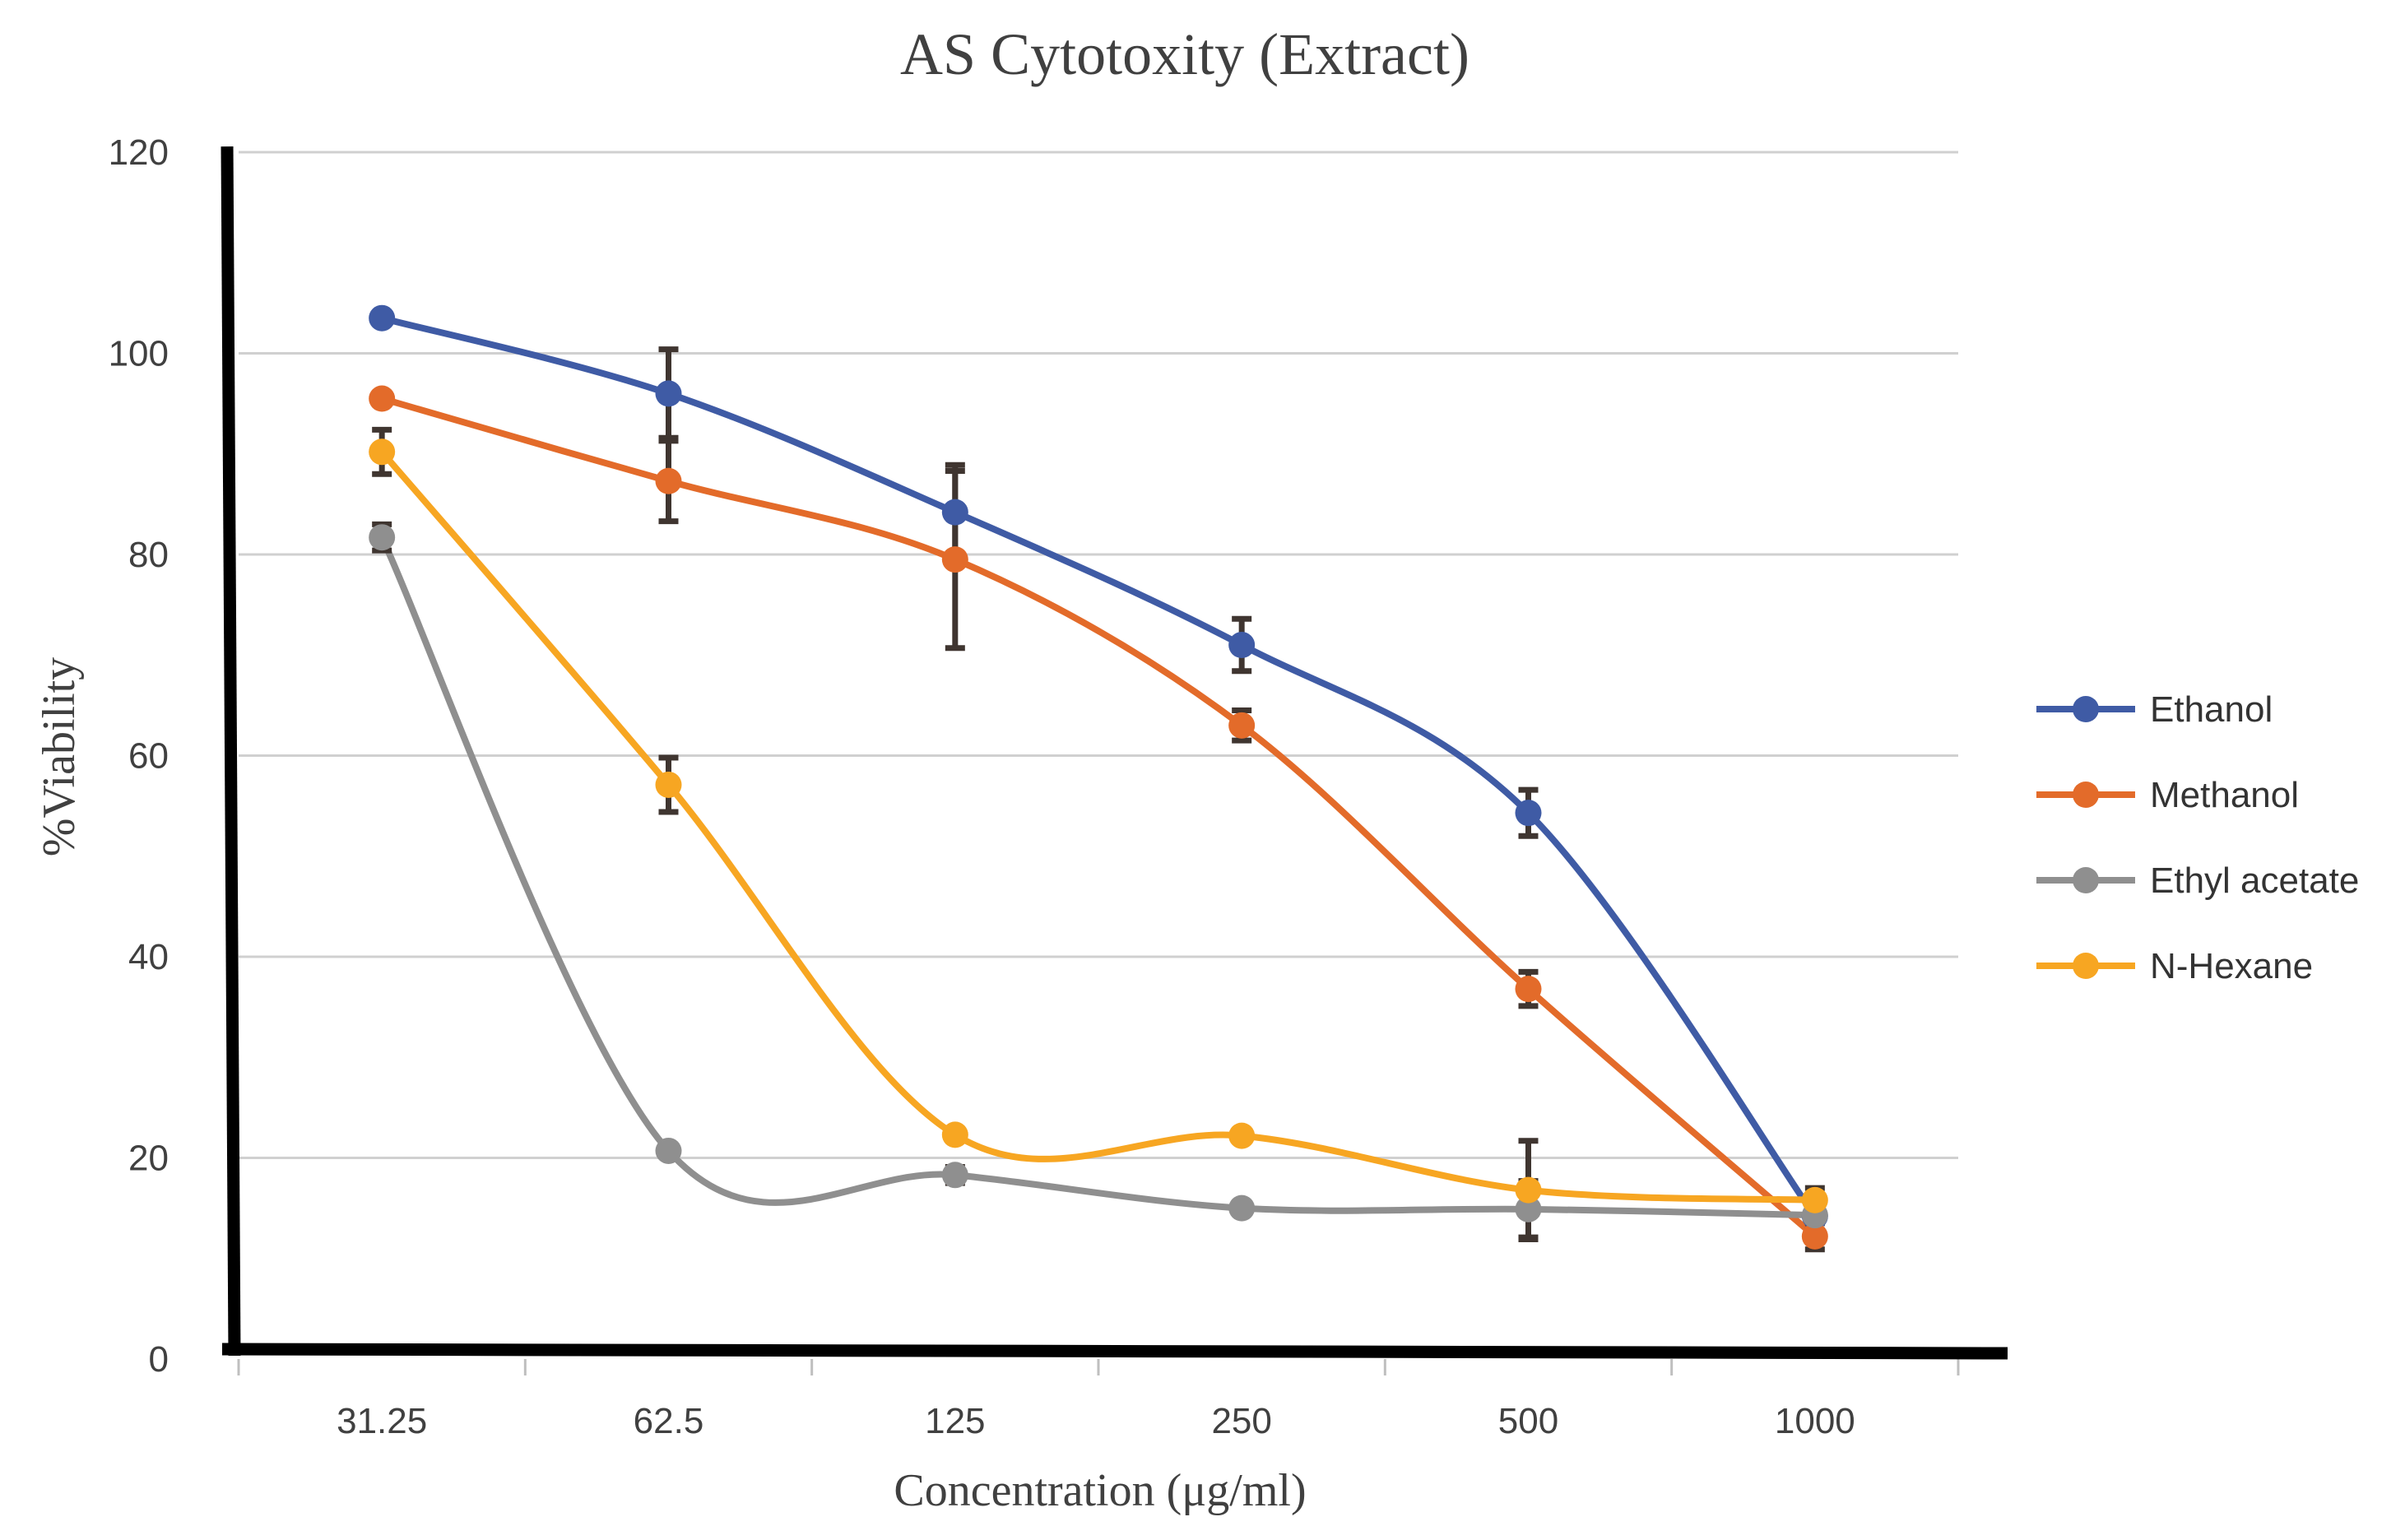 The width and height of the screenshot is (2405, 1540). I want to click on y-tick-label: 60, so click(148, 756).